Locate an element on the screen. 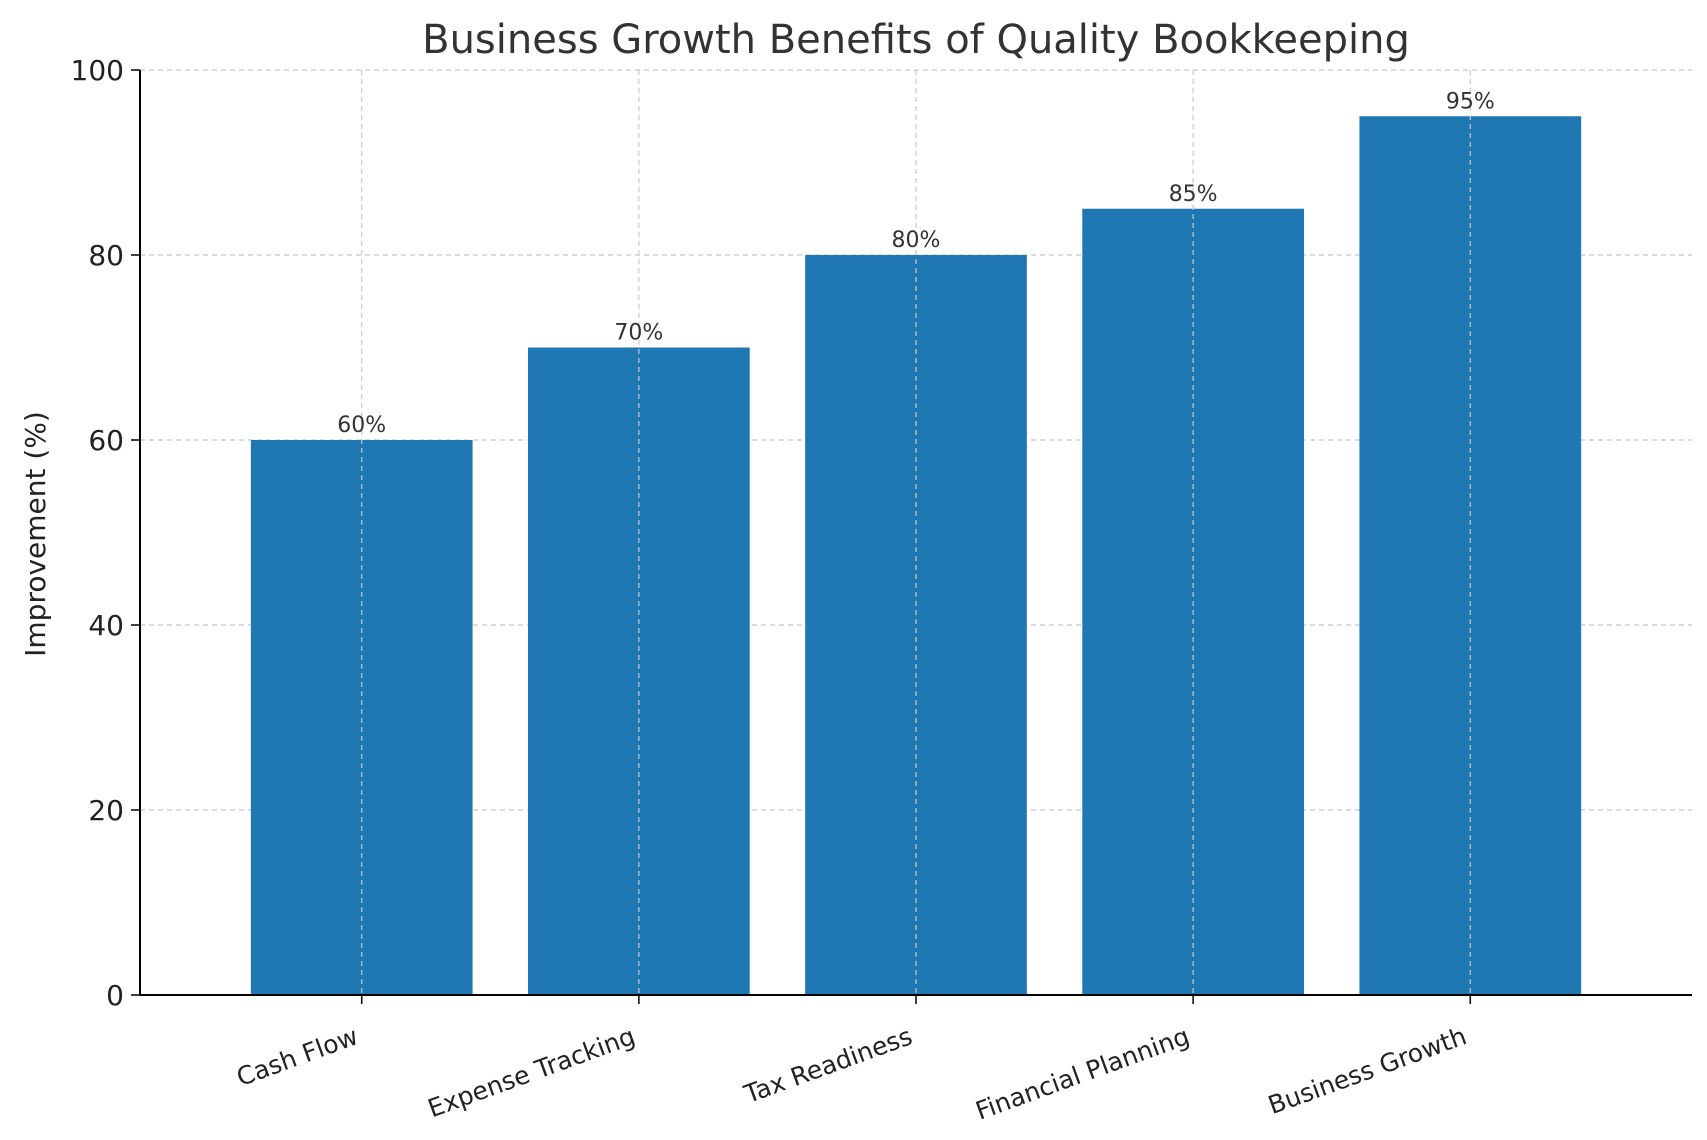  y-axis-label: Improvement (%) is located at coordinates (35, 534).